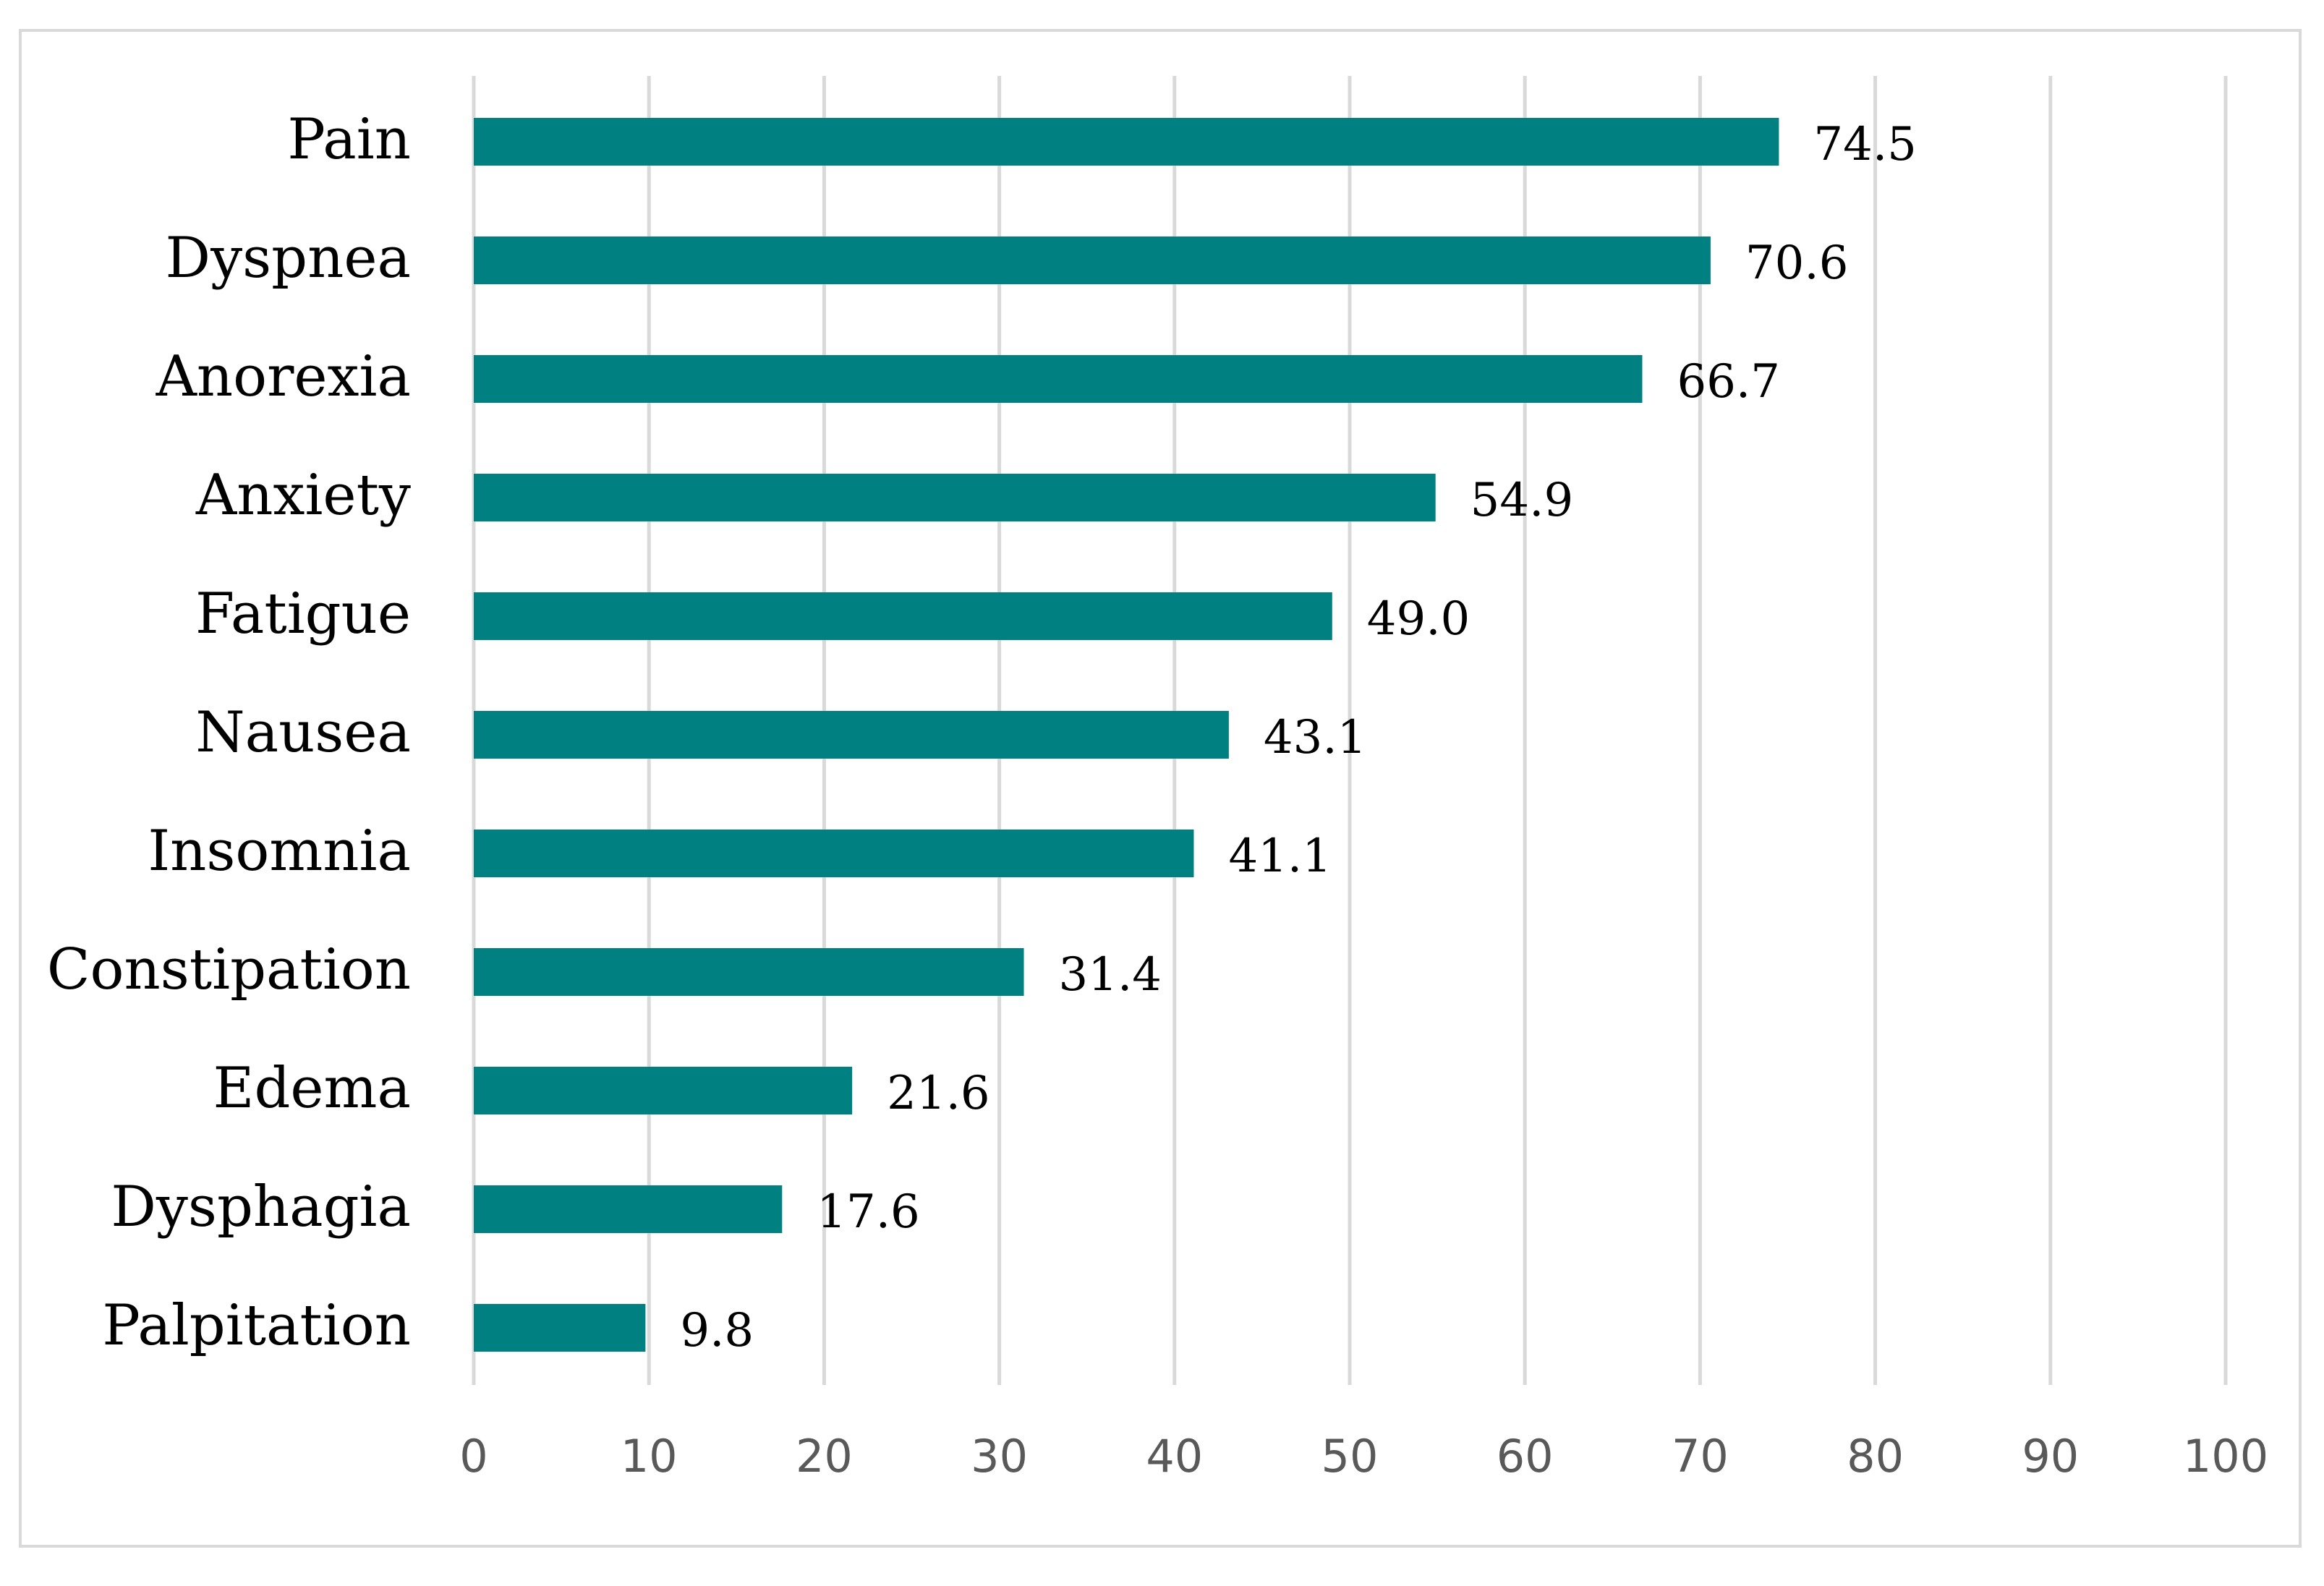  I want to click on x-tick-label: 100, so click(2225, 1456).